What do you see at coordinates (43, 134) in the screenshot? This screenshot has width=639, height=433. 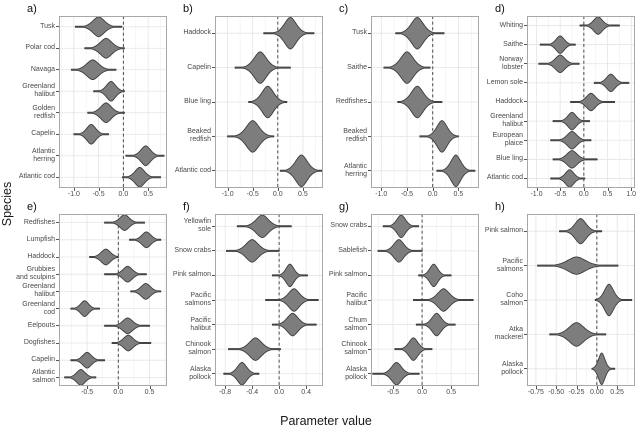 I see `species-label: Capelin` at bounding box center [43, 134].